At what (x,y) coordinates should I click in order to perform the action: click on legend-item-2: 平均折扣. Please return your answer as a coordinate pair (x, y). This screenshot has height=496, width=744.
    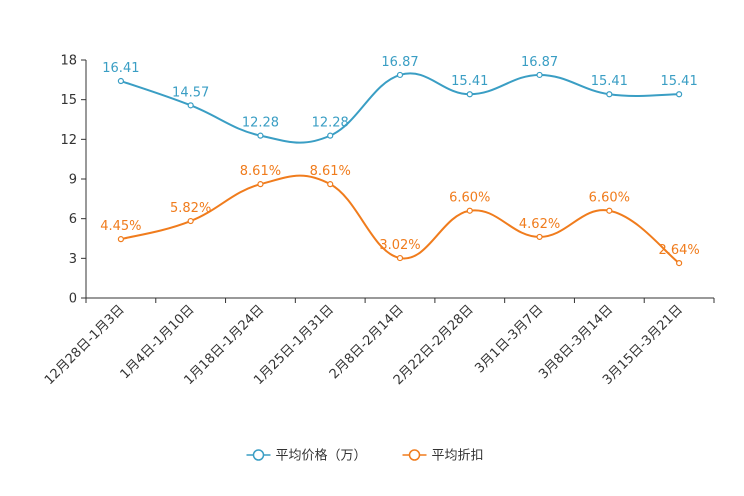
    Looking at the image, I should click on (443, 456).